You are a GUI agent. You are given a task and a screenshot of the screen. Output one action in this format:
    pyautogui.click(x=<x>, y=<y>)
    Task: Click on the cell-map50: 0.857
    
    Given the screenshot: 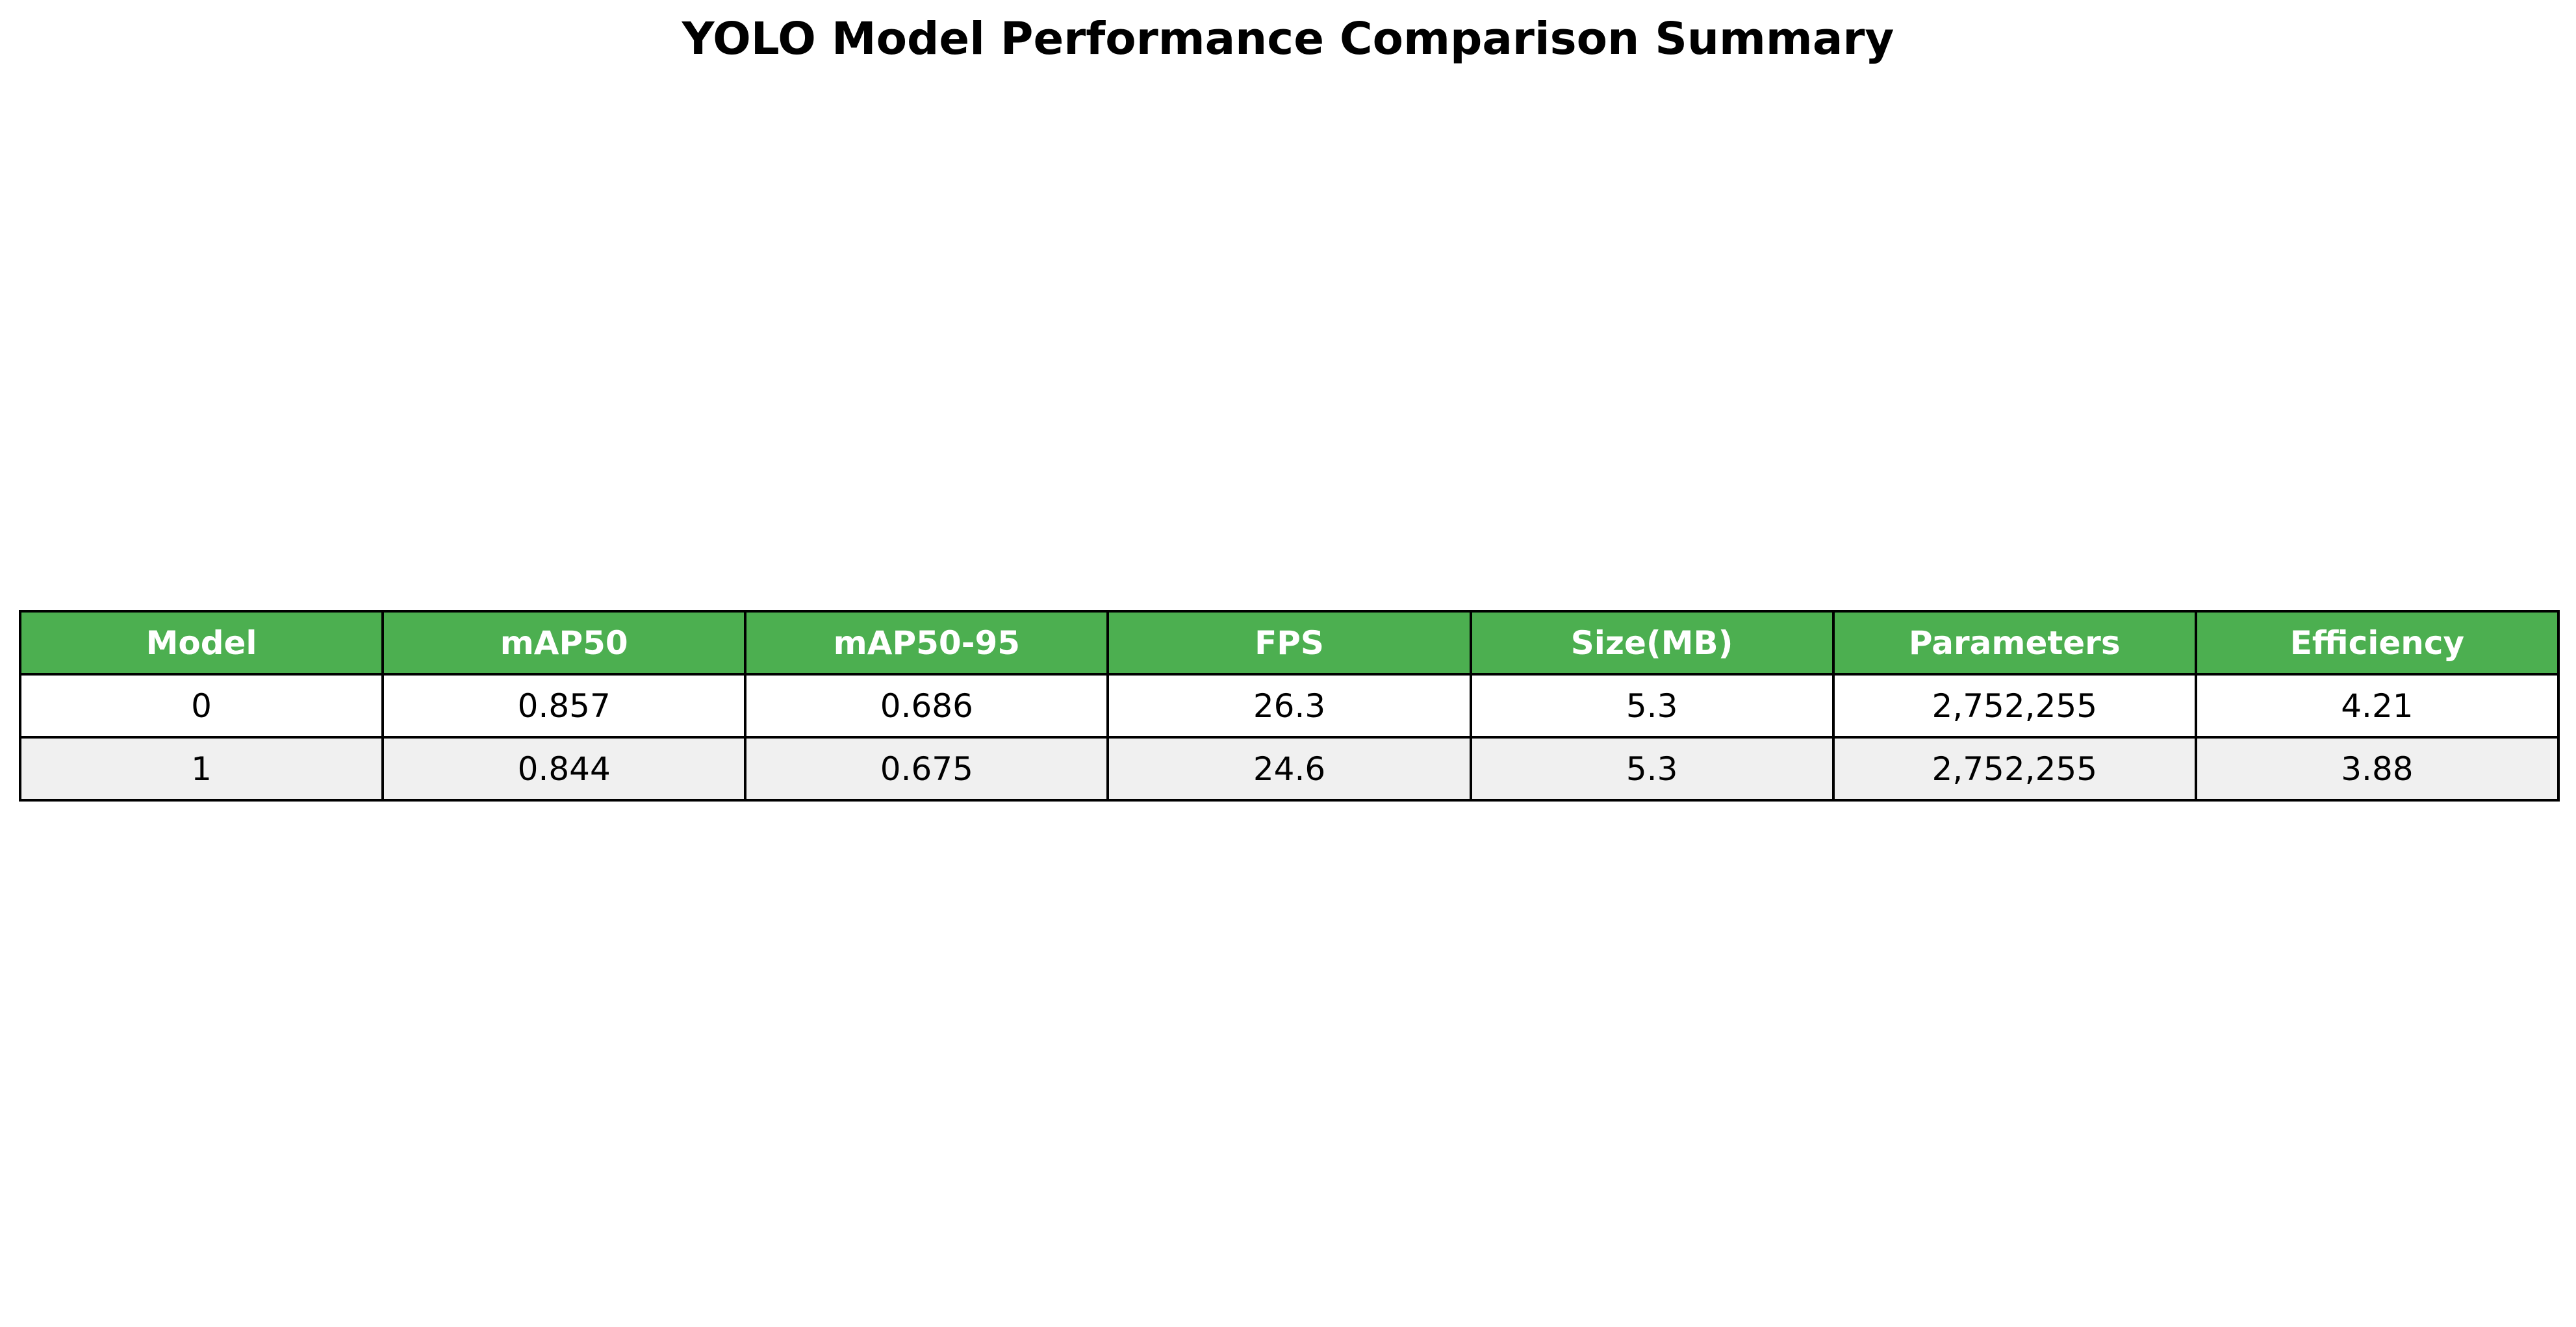 What is the action you would take?
    pyautogui.click(x=564, y=706)
    